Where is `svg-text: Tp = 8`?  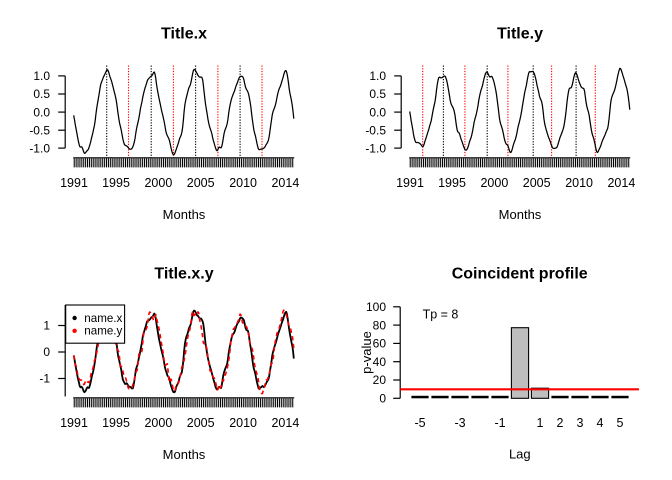
svg-text: Tp = 8 is located at coordinates (441, 314).